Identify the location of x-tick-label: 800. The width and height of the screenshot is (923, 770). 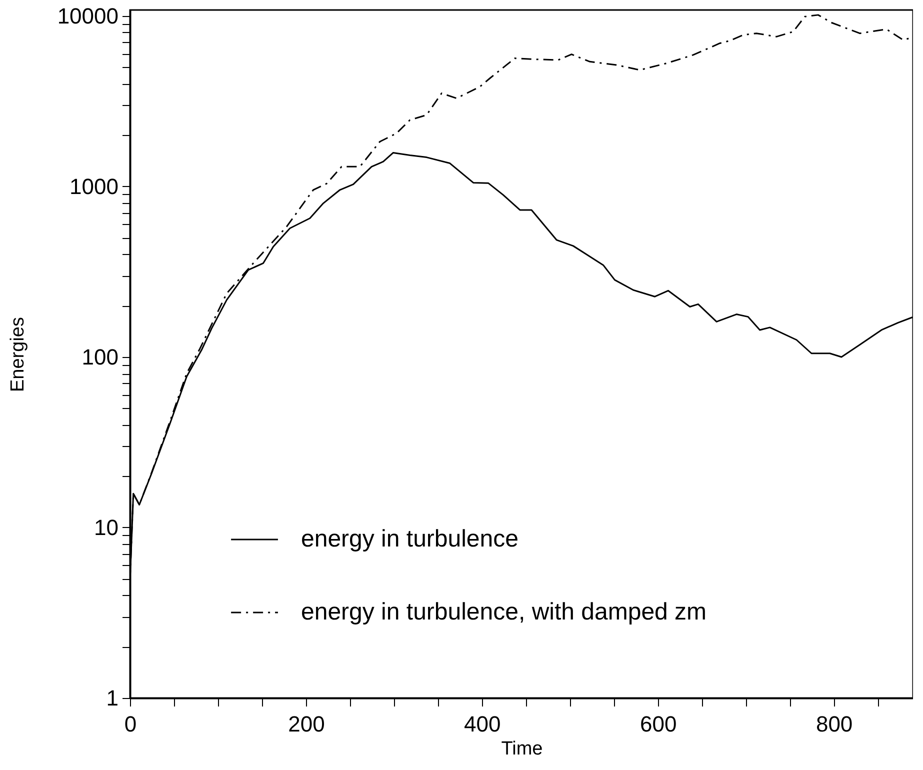
(834, 724).